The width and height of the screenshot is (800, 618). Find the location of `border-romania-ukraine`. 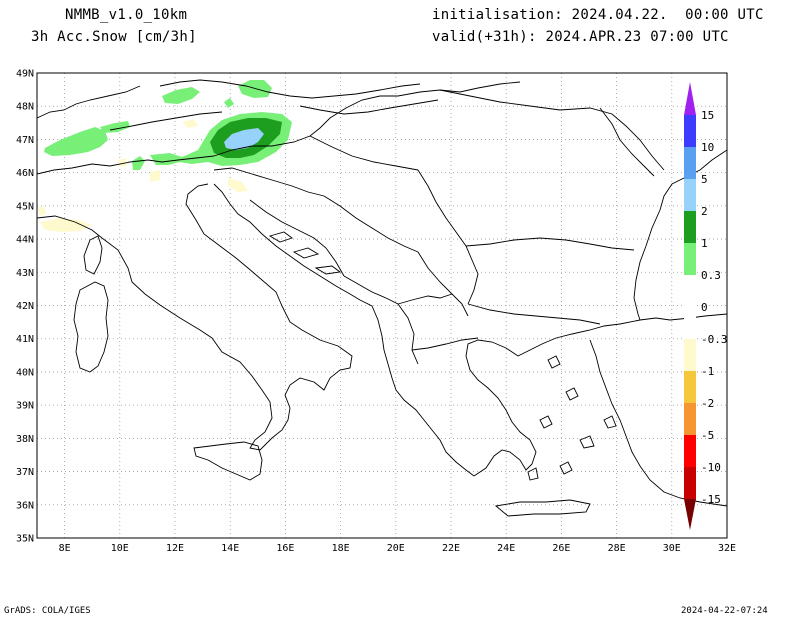

border-romania-ukraine is located at coordinates (552, 130).